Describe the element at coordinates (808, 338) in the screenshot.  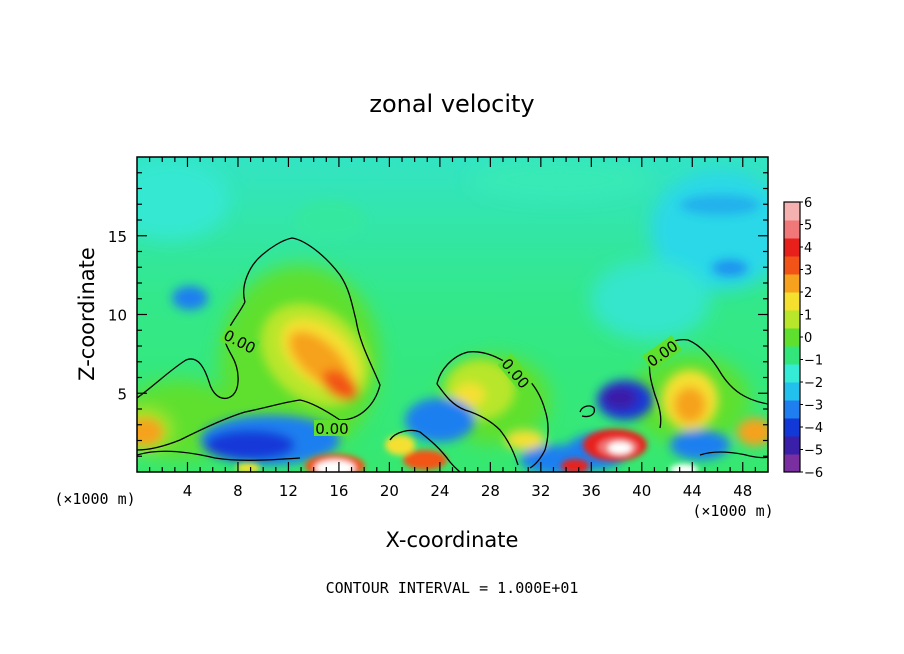
I see `colorbar-tick-label: 0` at that location.